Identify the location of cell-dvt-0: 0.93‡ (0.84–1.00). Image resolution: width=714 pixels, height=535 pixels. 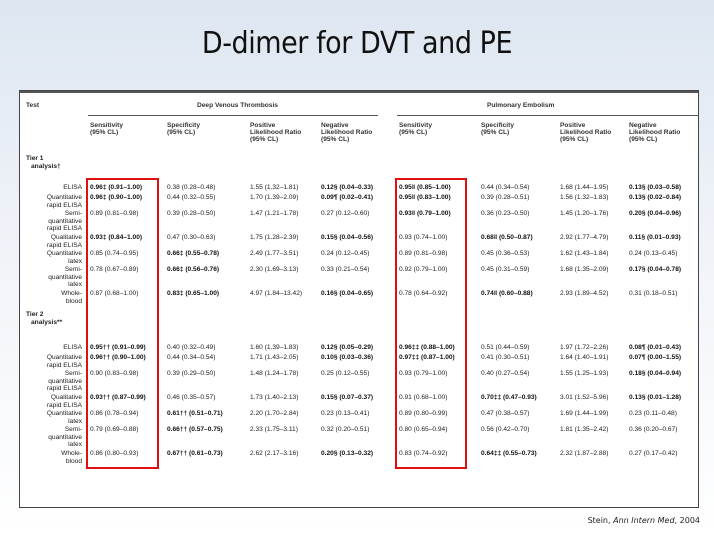
(116, 237).